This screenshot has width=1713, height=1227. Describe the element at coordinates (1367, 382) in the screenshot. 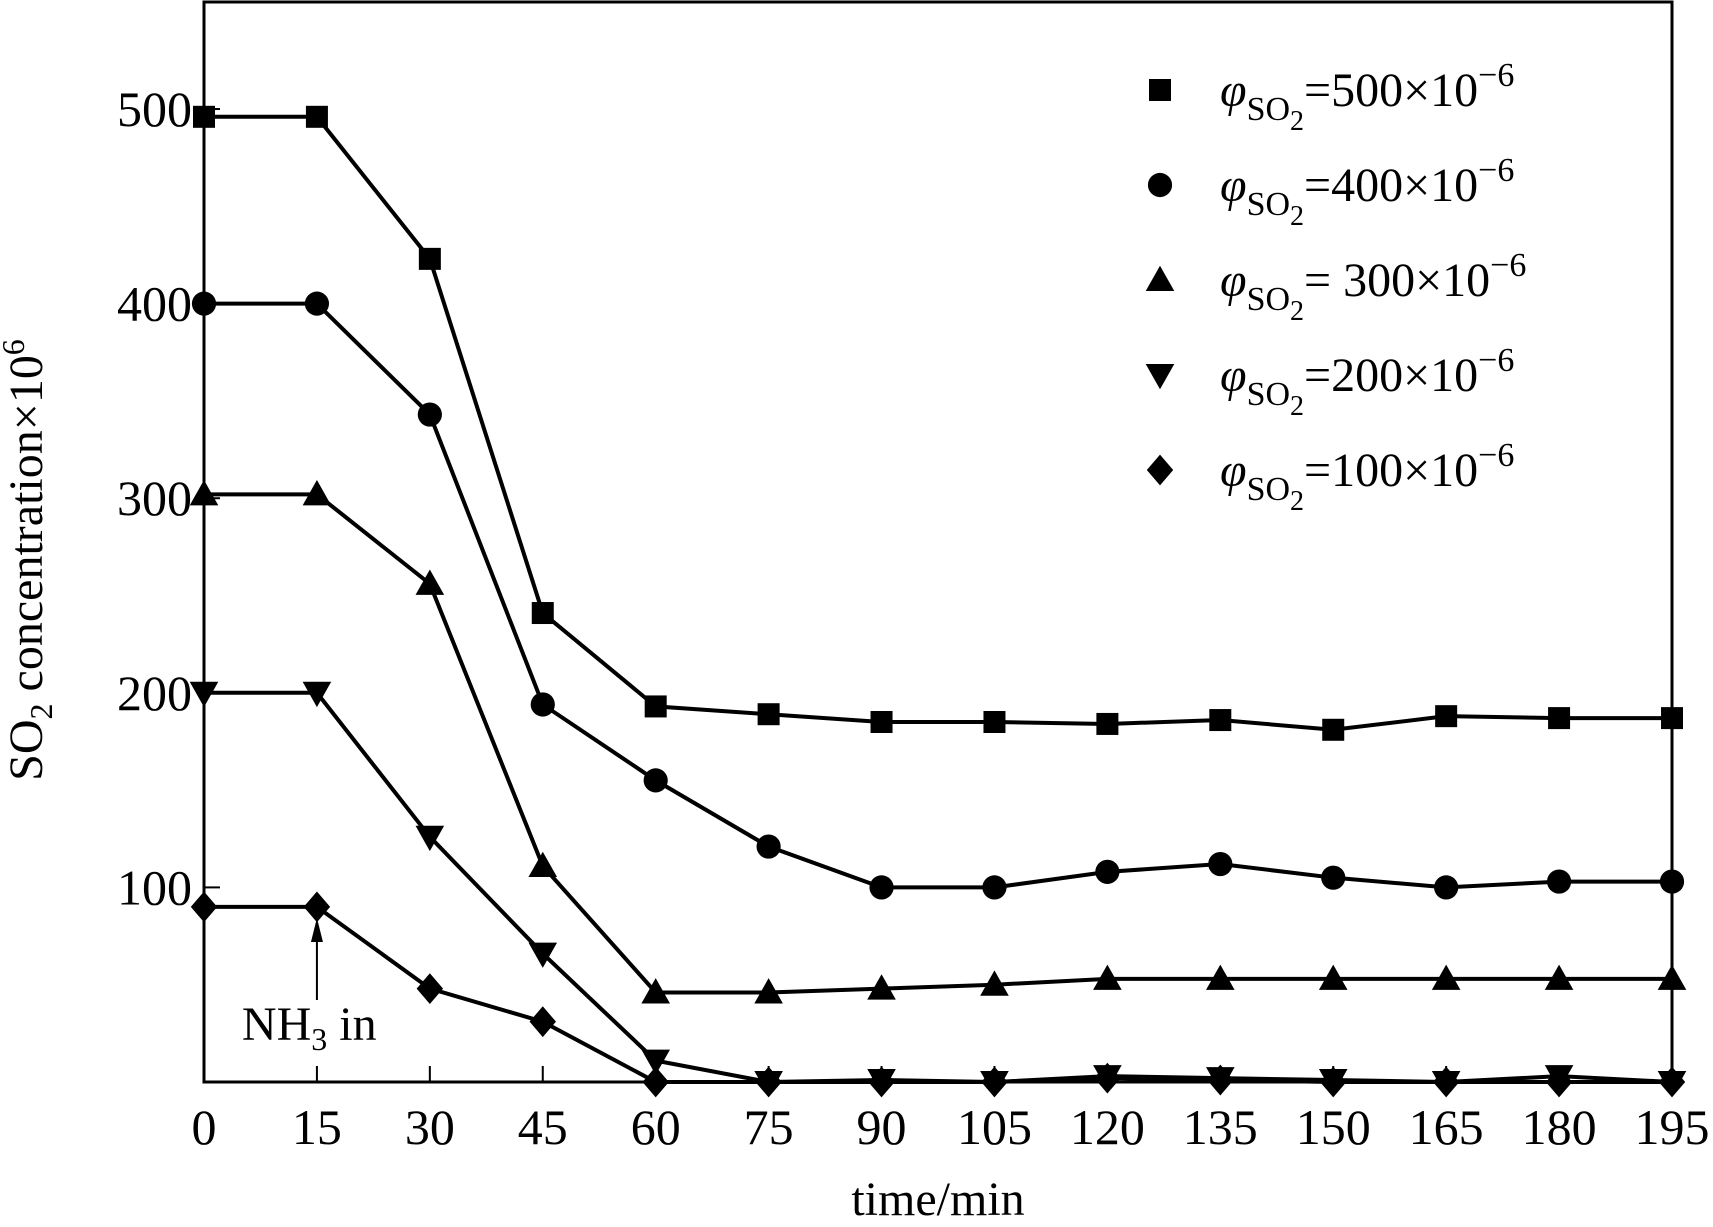

I see `legend-label: φSO2=200×10−6` at that location.